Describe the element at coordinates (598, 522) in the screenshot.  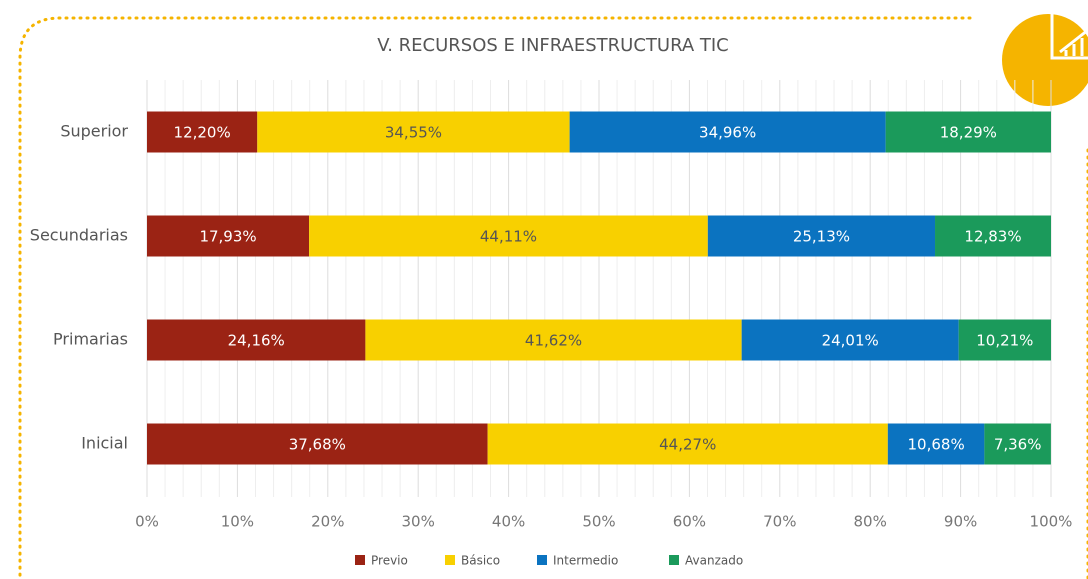
I see `x-tick-label: 50%` at that location.